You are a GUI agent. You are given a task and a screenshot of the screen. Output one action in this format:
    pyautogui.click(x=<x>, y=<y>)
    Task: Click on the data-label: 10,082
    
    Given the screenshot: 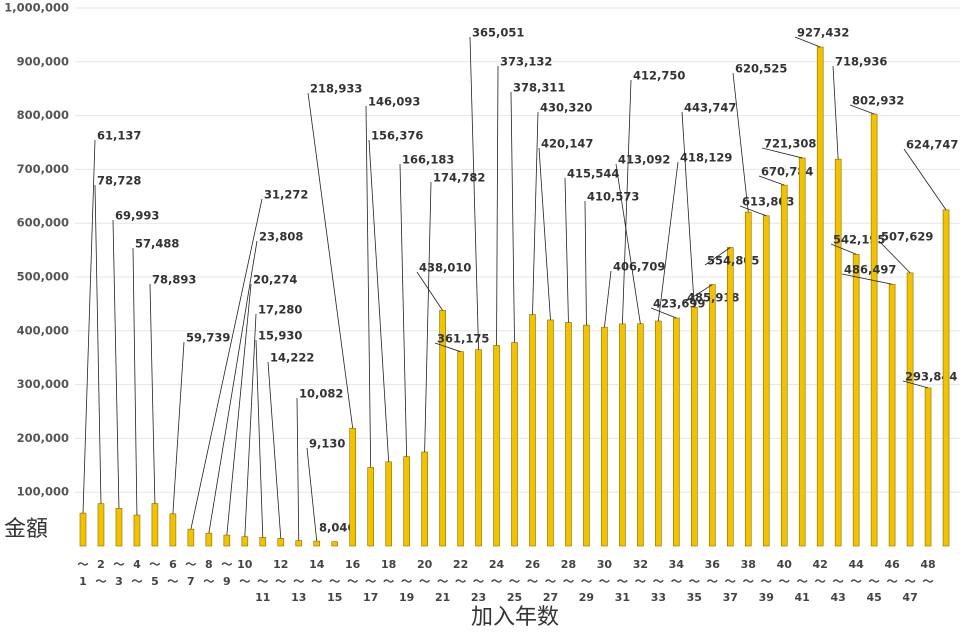 What is the action you would take?
    pyautogui.click(x=321, y=394)
    